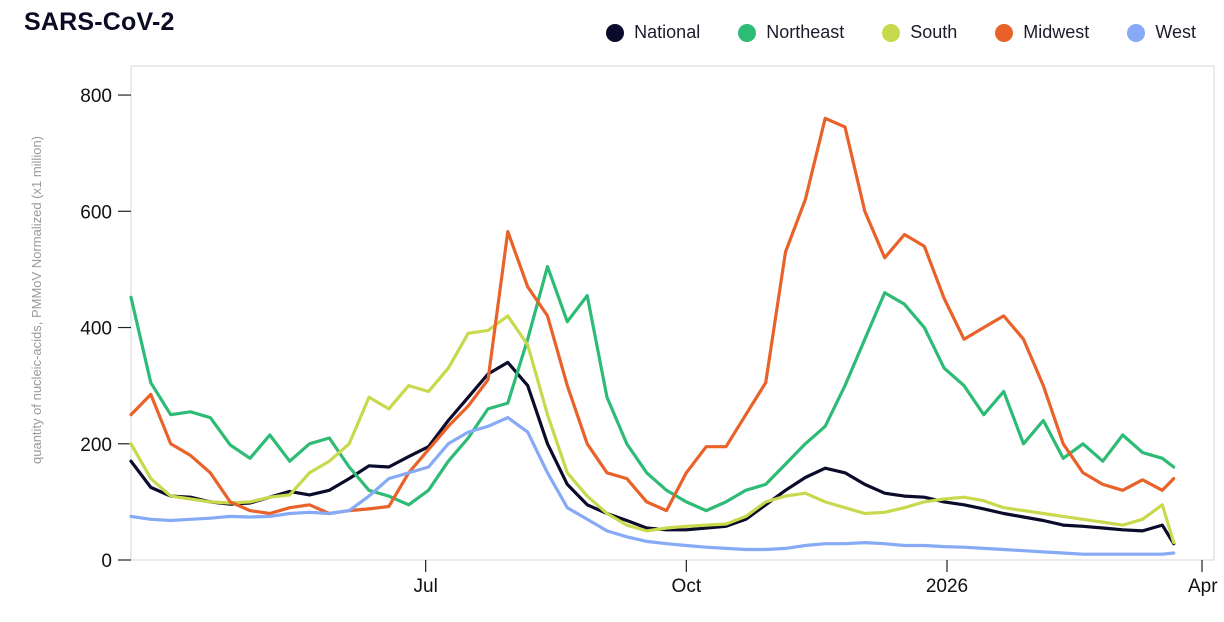 The height and width of the screenshot is (622, 1224). I want to click on legend-swatch-national, so click(615, 32).